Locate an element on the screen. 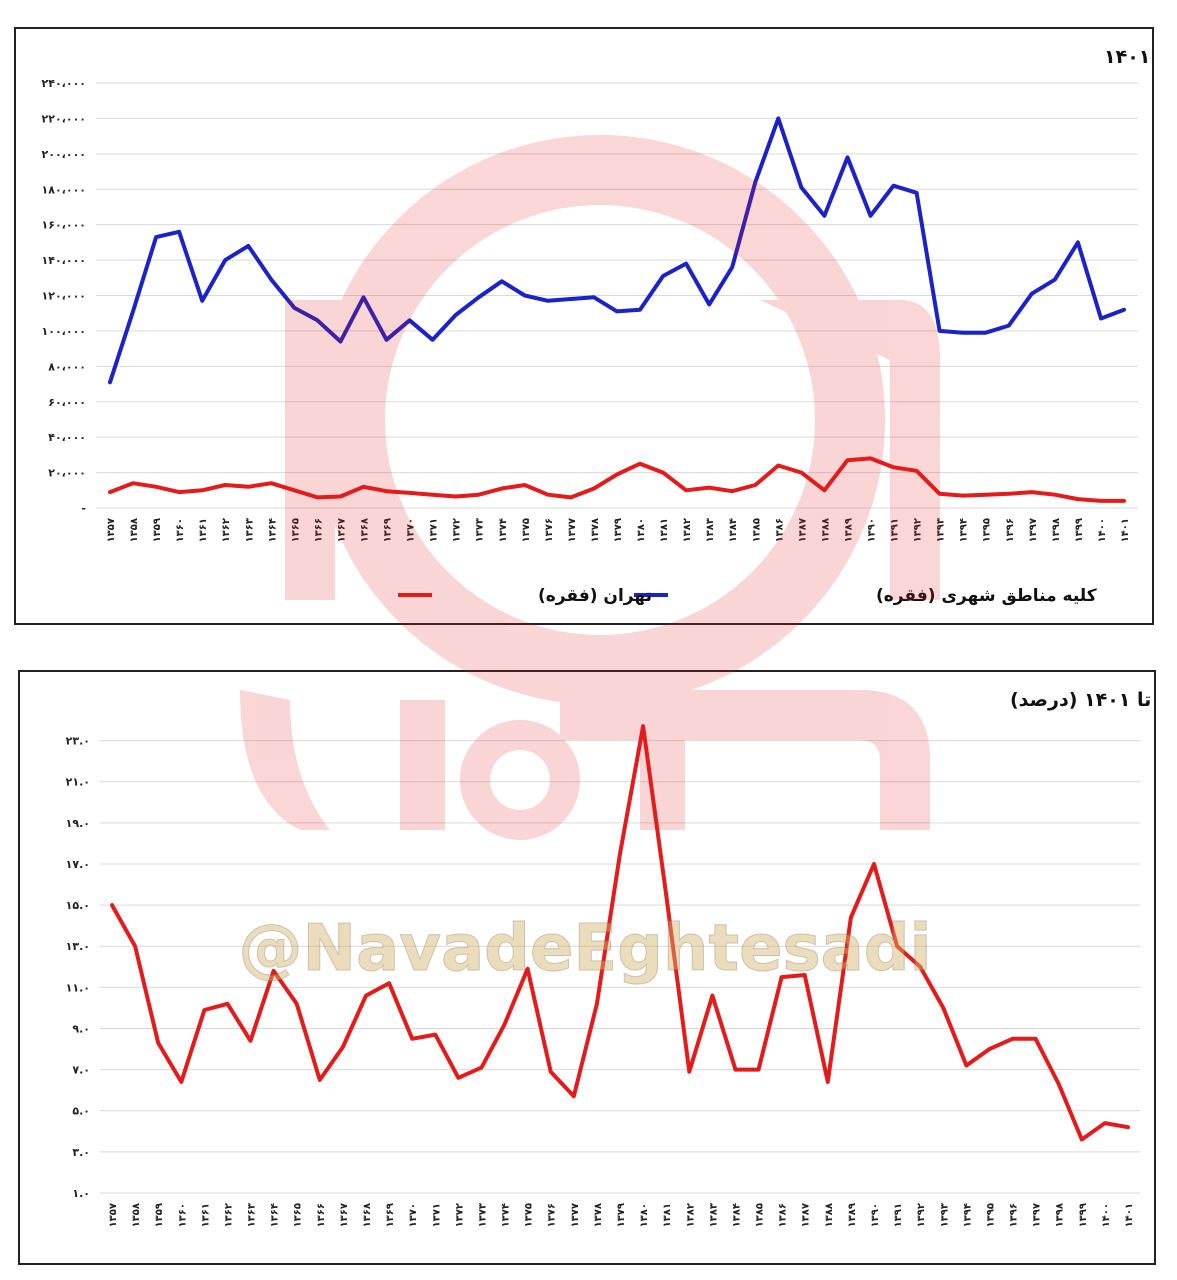  y-tick-label: ۹.۰ is located at coordinates (81, 1028).